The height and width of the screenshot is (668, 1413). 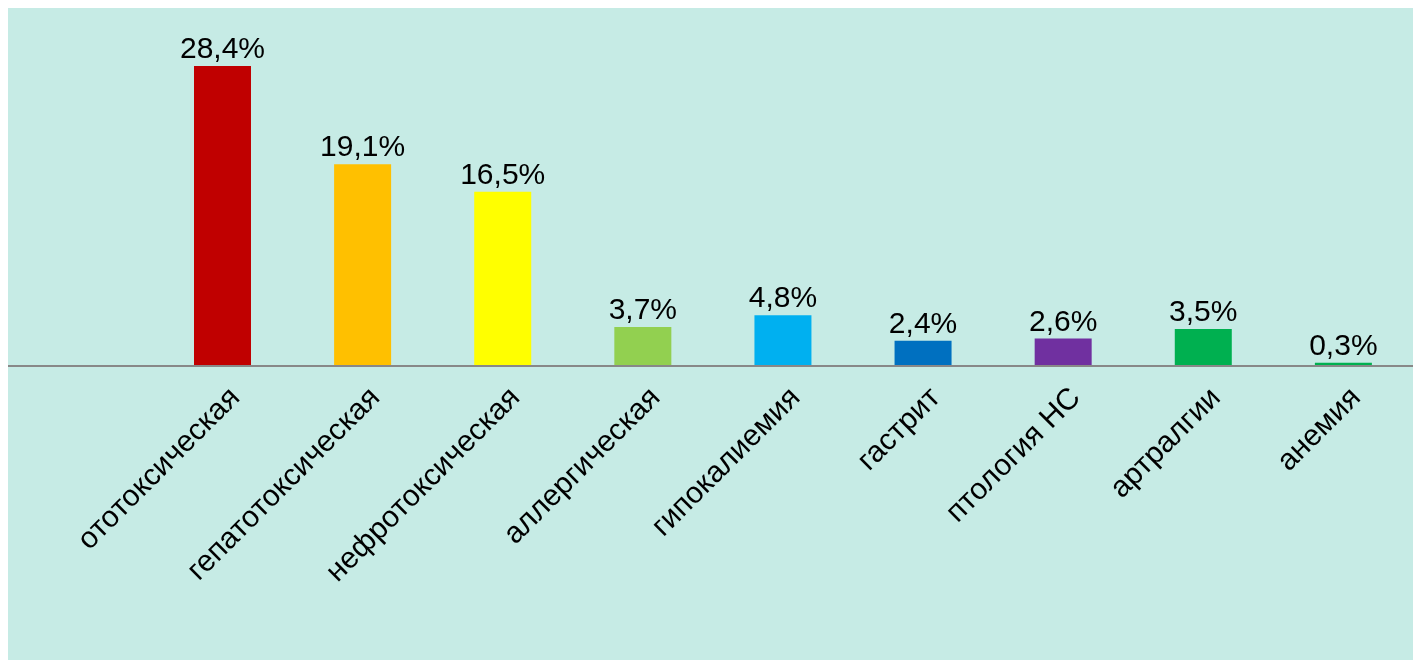 What do you see at coordinates (1343, 344) in the screenshot?
I see `data-label: 0,3%` at bounding box center [1343, 344].